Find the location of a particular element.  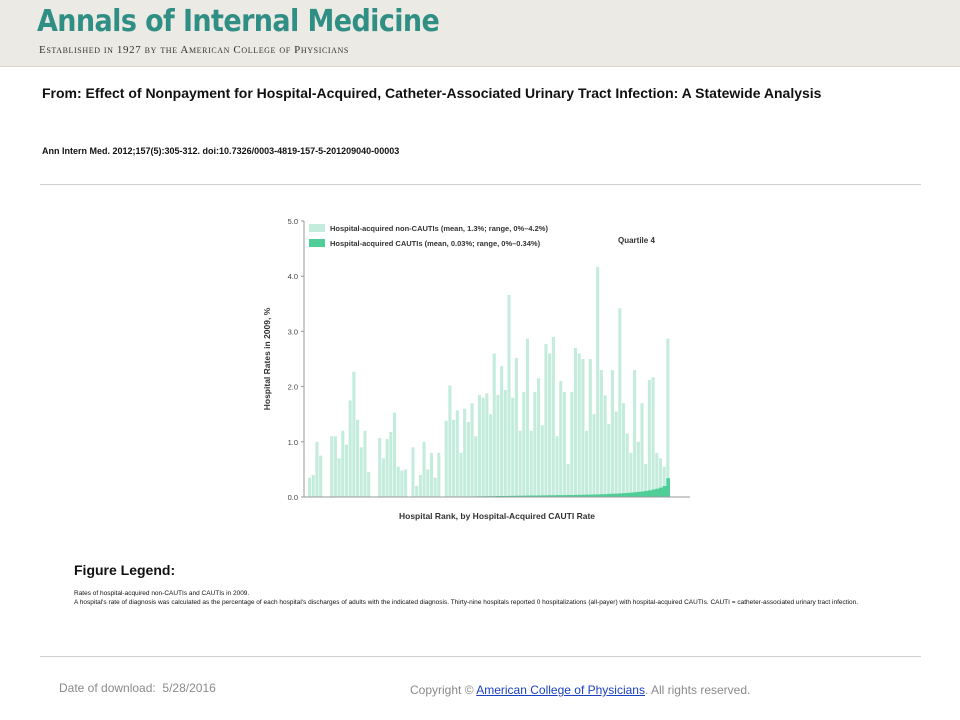

legend-swatch-cauti is located at coordinates (317, 243).